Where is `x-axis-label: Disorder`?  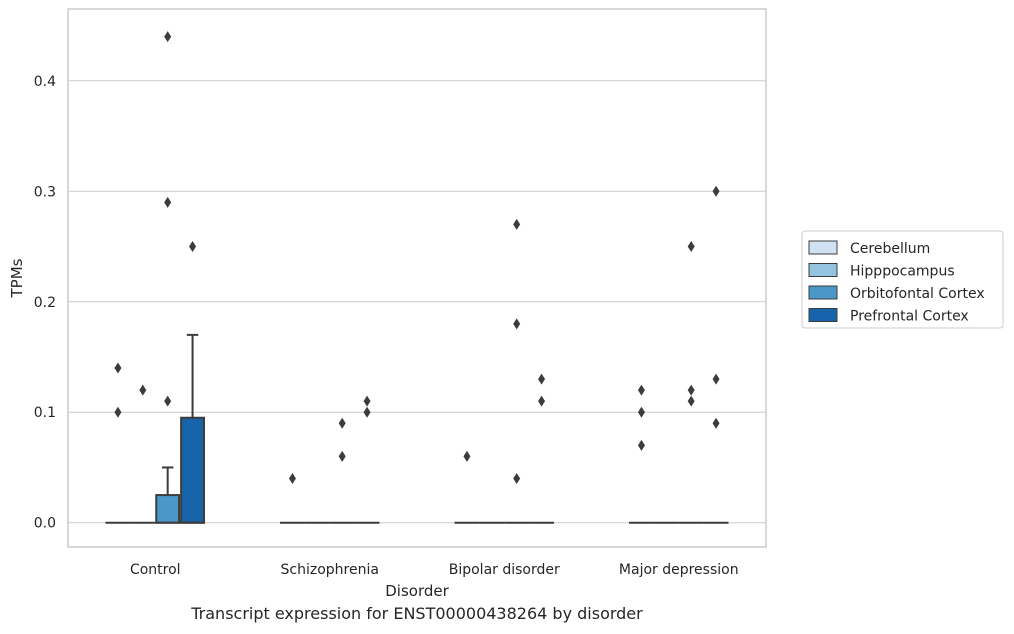
x-axis-label: Disorder is located at coordinates (417, 591).